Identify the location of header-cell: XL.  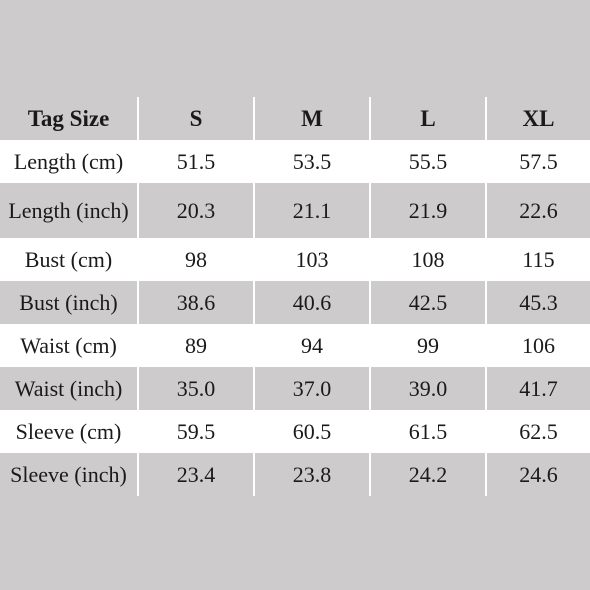
(537, 118).